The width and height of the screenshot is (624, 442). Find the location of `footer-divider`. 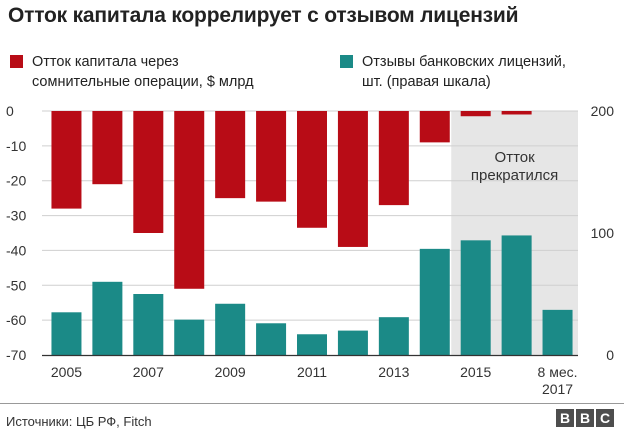

footer-divider is located at coordinates (312, 403).